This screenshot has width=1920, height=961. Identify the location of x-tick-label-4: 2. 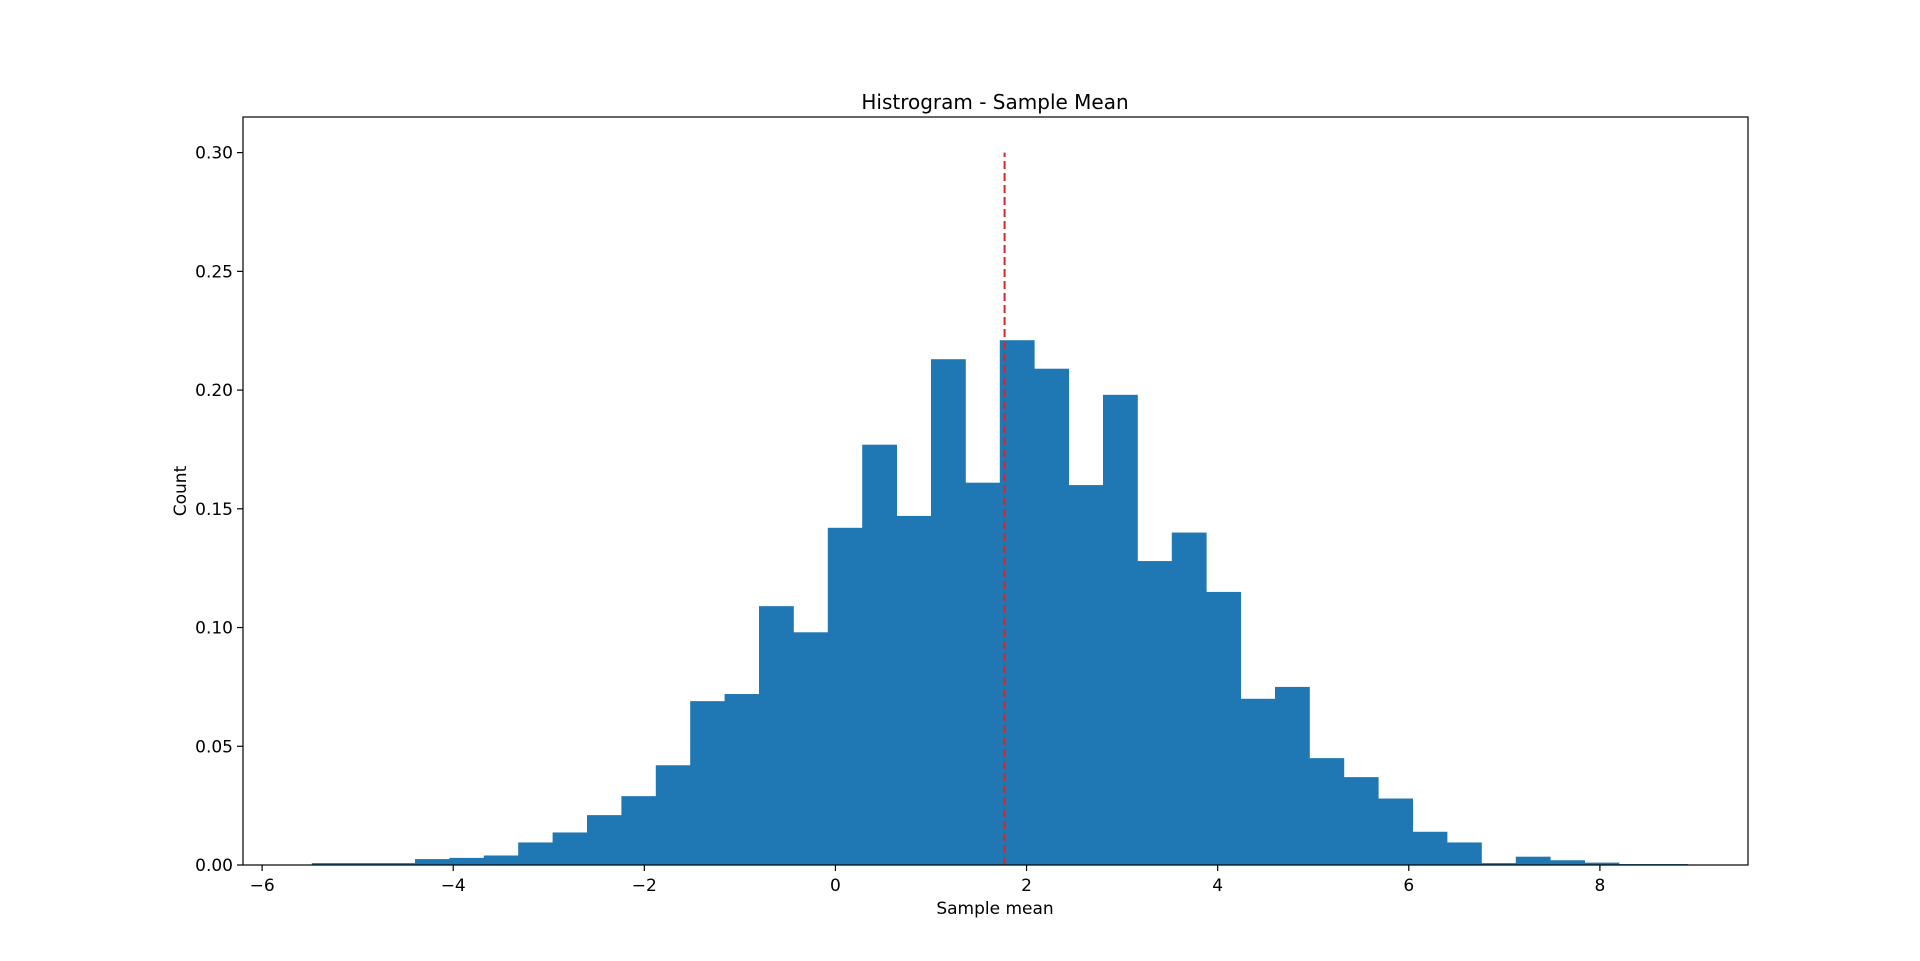
(1026, 886).